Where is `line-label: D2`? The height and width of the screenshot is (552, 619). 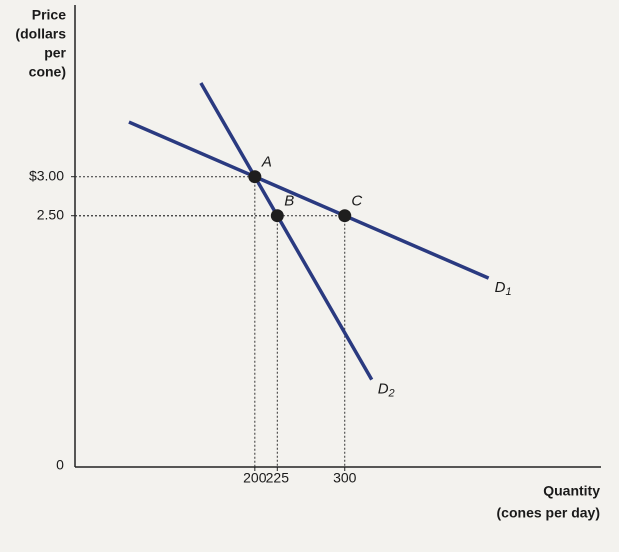
line-label: D2 is located at coordinates (386, 390).